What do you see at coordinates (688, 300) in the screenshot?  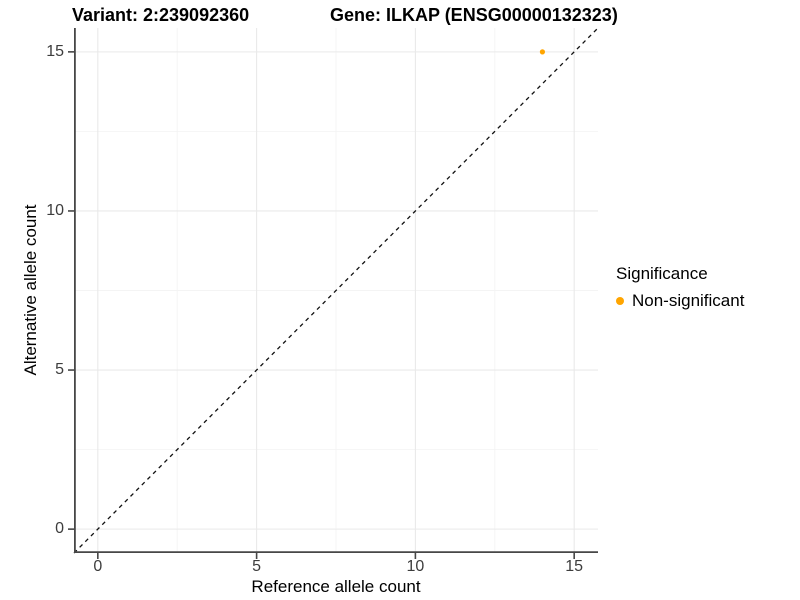 I see `legend-item-label: Non-significant` at bounding box center [688, 300].